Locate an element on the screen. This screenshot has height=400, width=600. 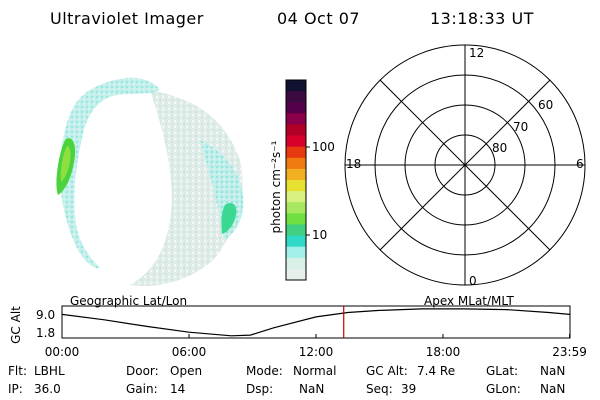
ip-value: 36.0 is located at coordinates (47, 389).